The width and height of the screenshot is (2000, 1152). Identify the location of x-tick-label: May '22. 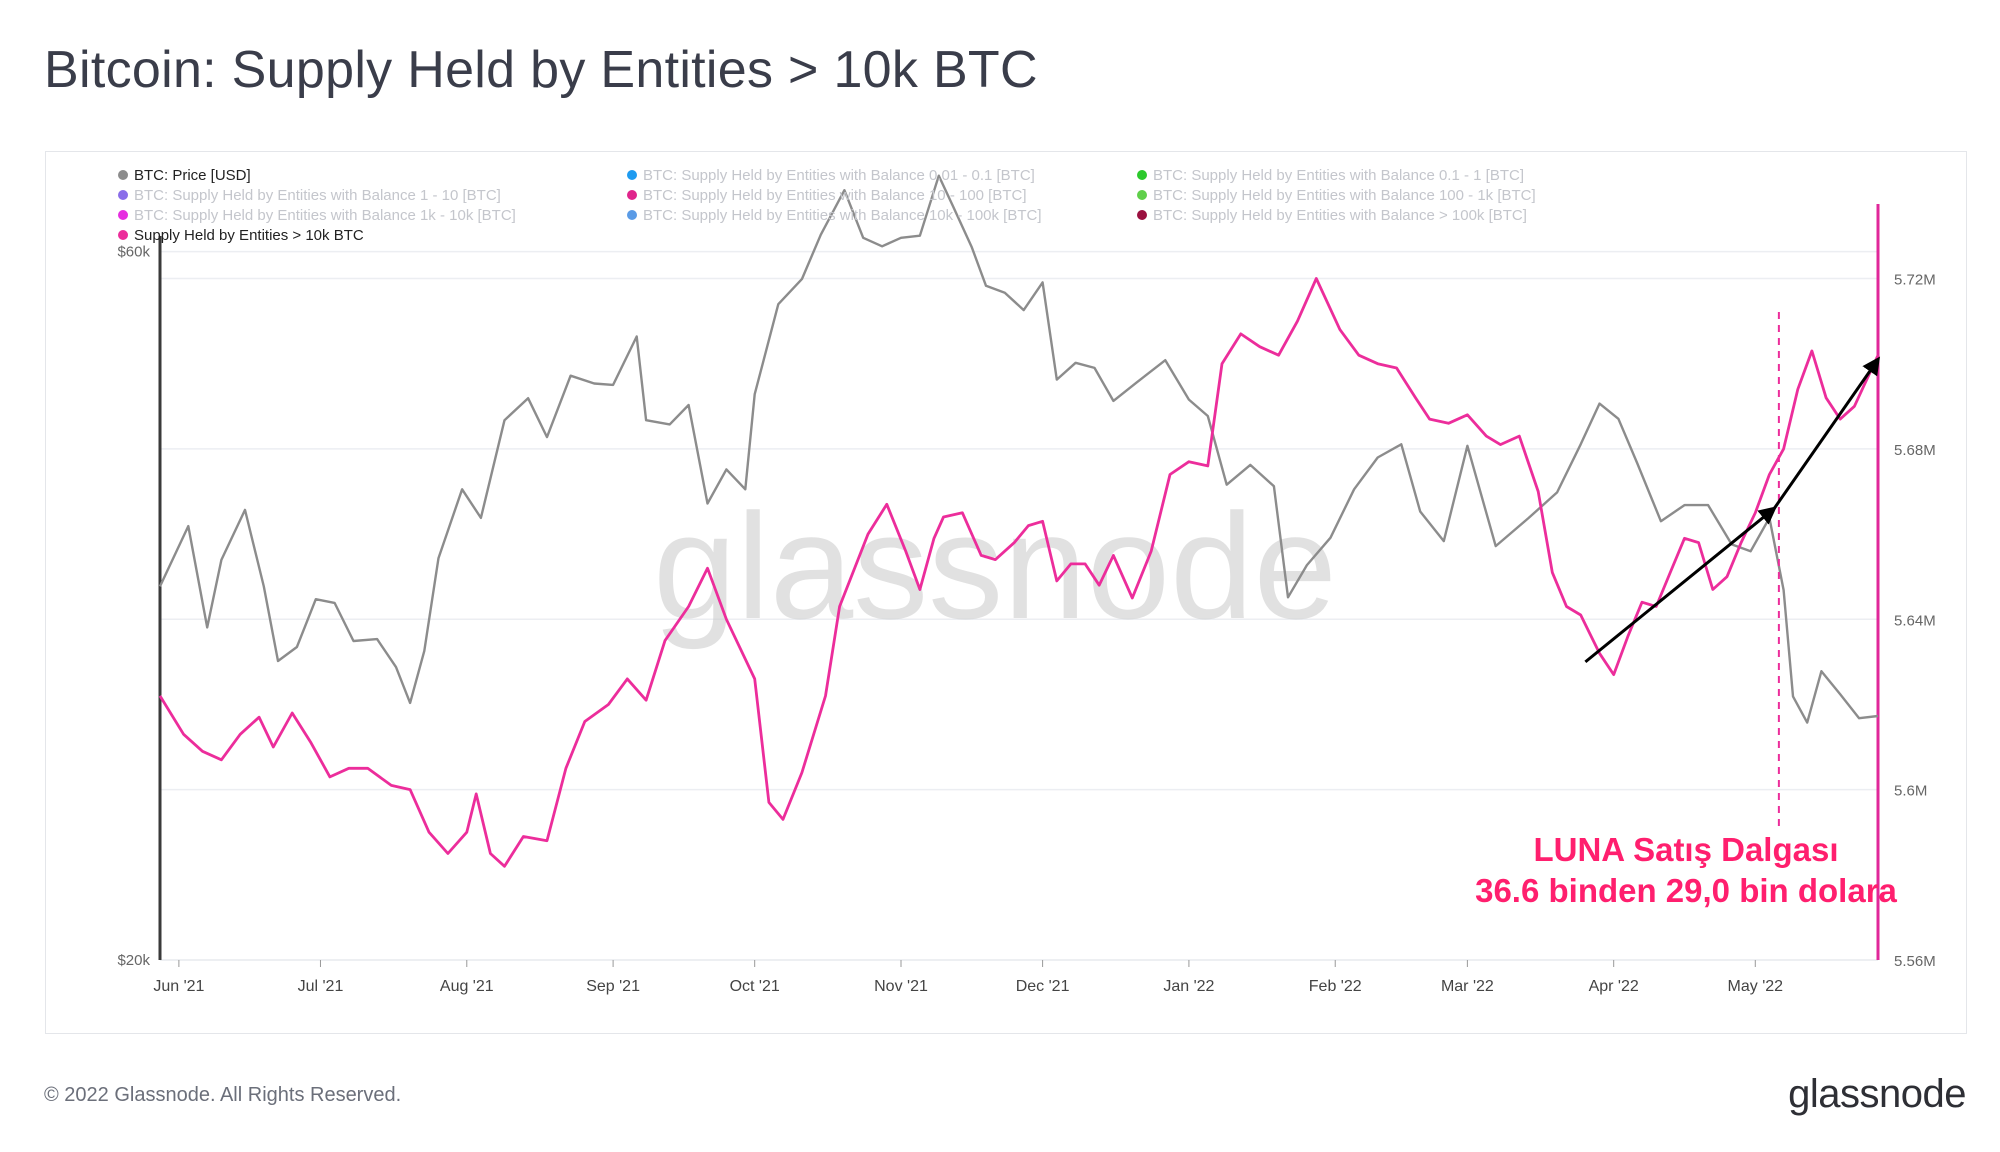
(1756, 986).